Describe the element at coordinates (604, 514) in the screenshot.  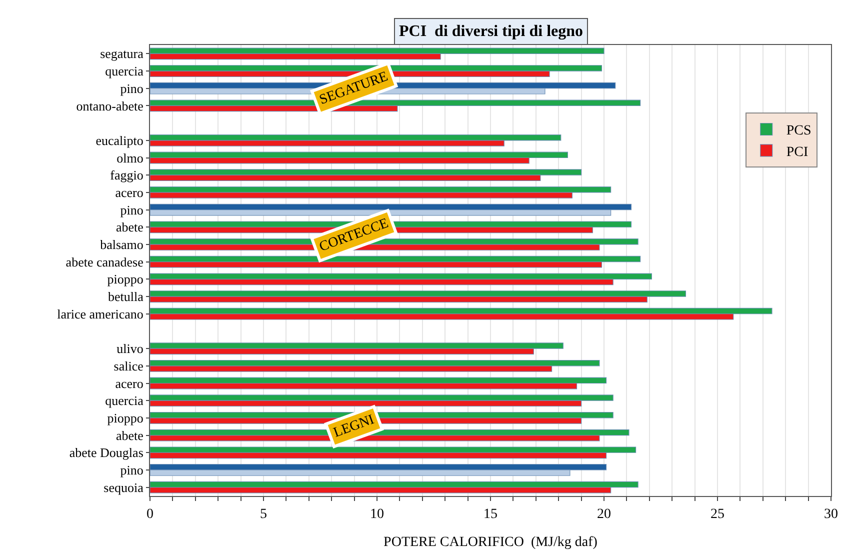
I see `x-tick-label: 20` at that location.